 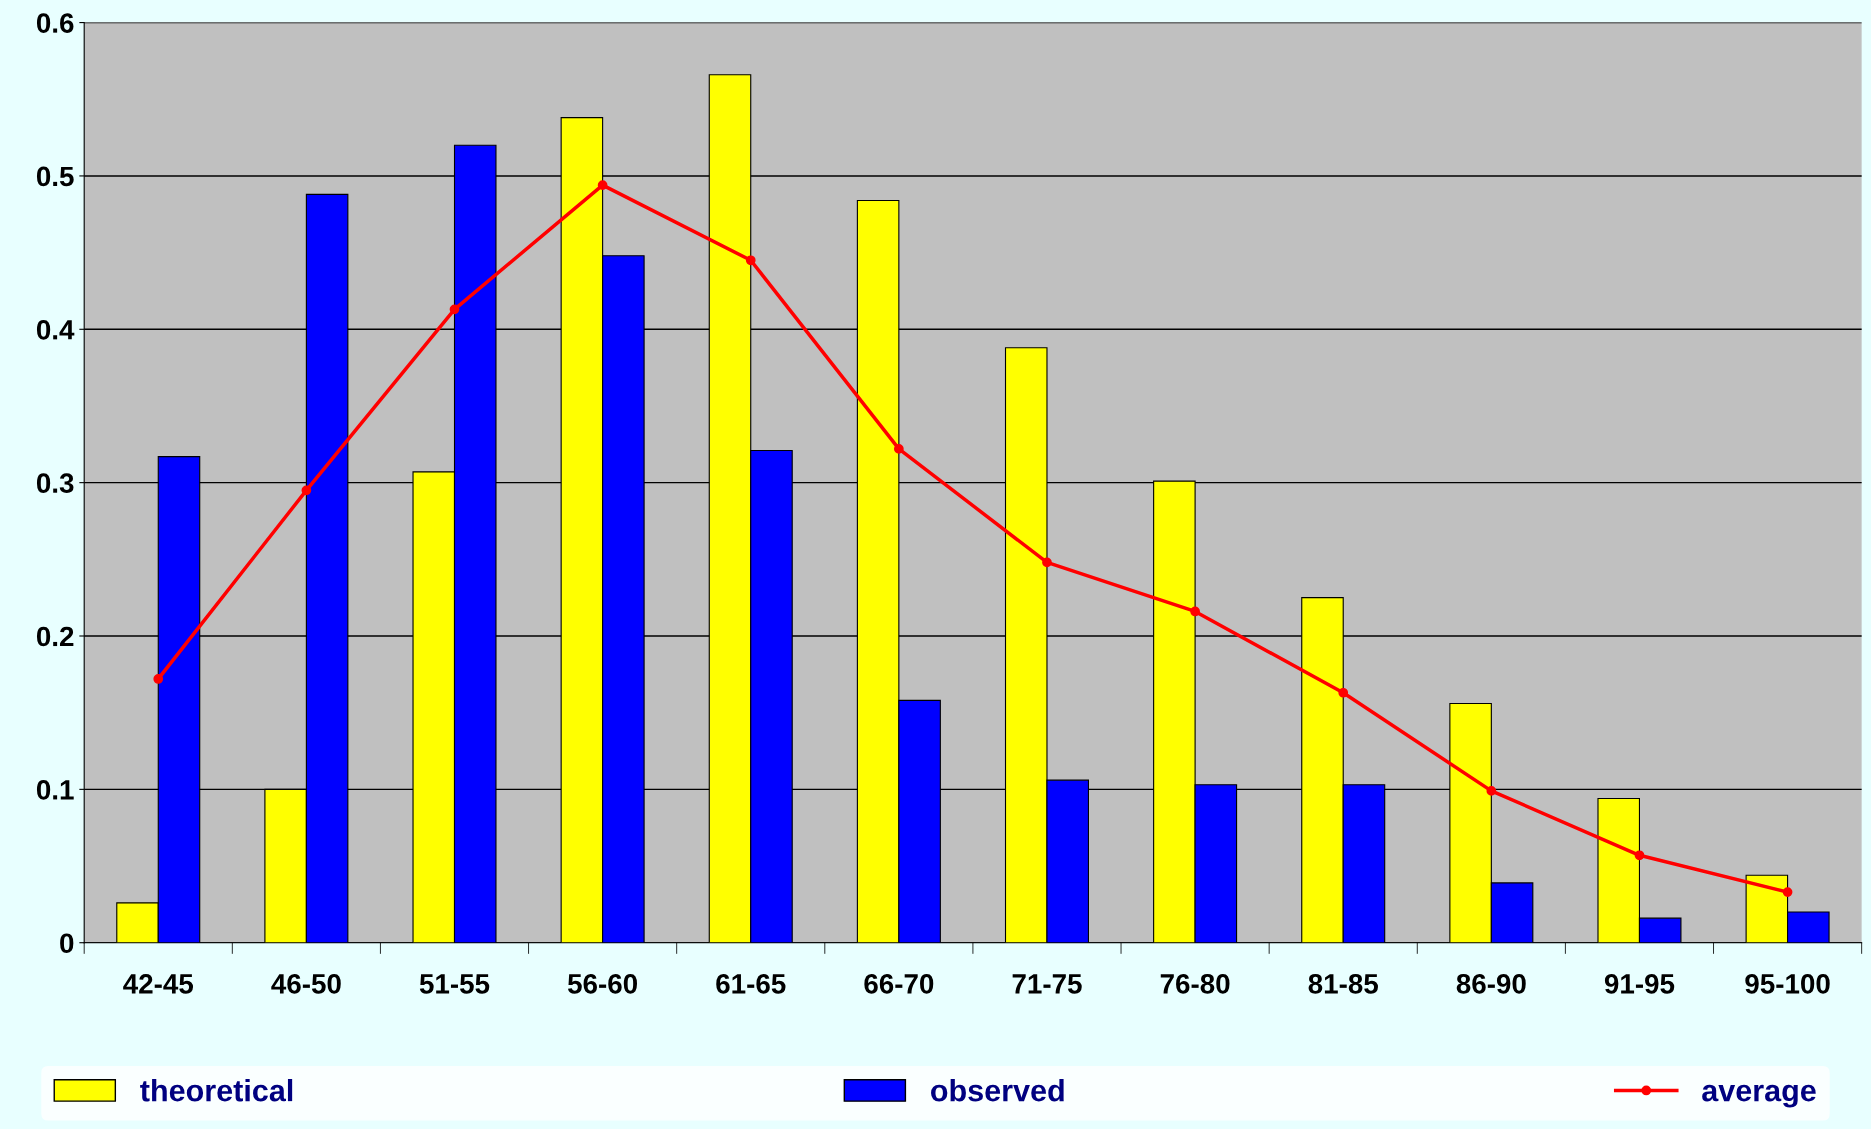 What do you see at coordinates (1759, 1096) in the screenshot?
I see `legend-label: average` at bounding box center [1759, 1096].